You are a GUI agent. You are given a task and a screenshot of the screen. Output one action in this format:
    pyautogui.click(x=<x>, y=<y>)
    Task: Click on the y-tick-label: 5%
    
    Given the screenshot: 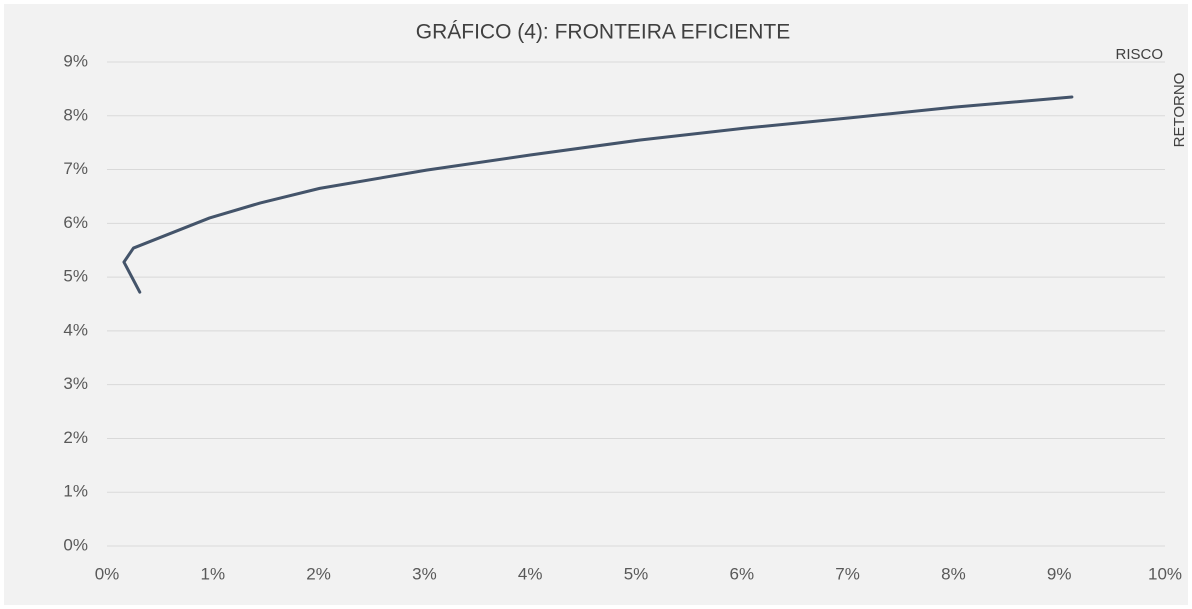 What is the action you would take?
    pyautogui.click(x=75, y=276)
    